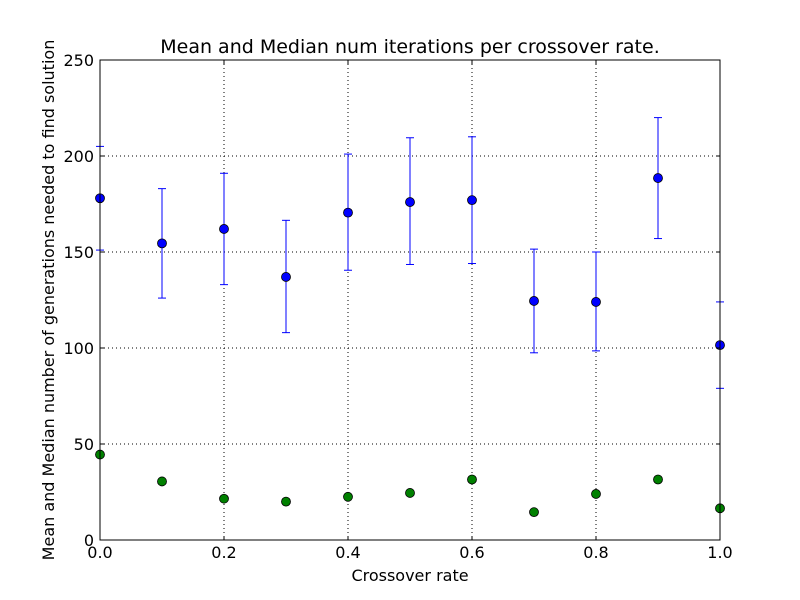  I want to click on y-tick-label: 150, so click(78, 252).